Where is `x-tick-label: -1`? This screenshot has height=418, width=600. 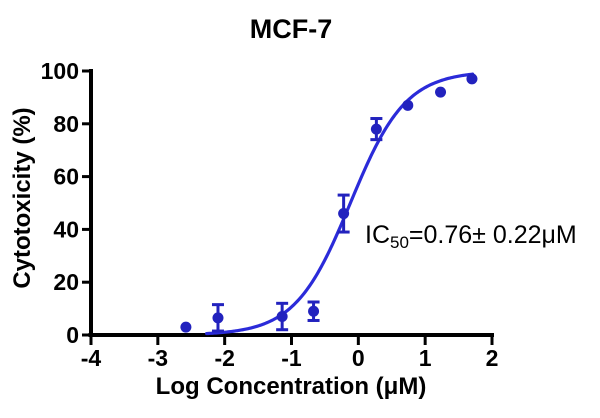
x-tick-label: -1 is located at coordinates (291, 358).